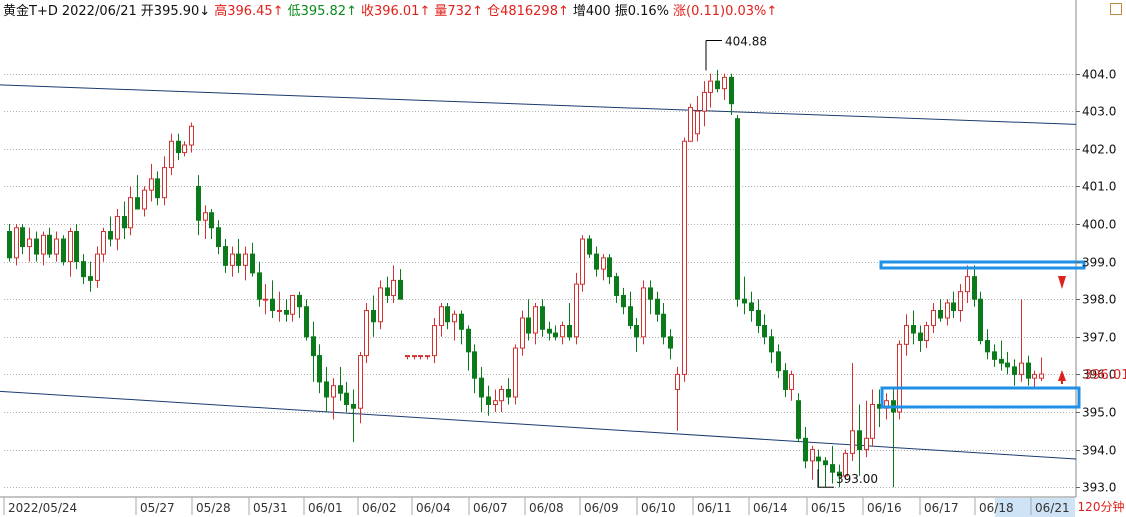 The image size is (1126, 517). I want to click on quote-date: 2022/06/21, so click(99, 11).